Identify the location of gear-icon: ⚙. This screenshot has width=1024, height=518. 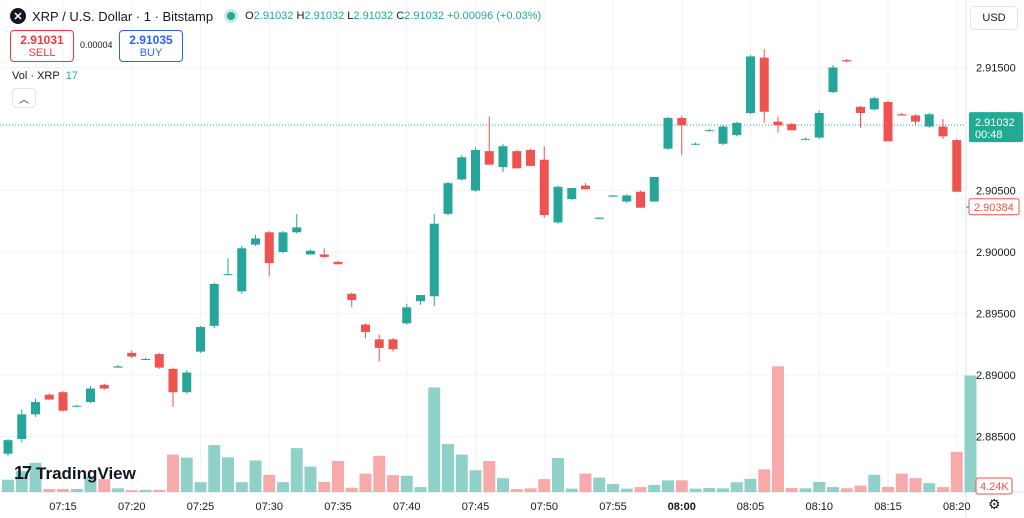
(994, 504).